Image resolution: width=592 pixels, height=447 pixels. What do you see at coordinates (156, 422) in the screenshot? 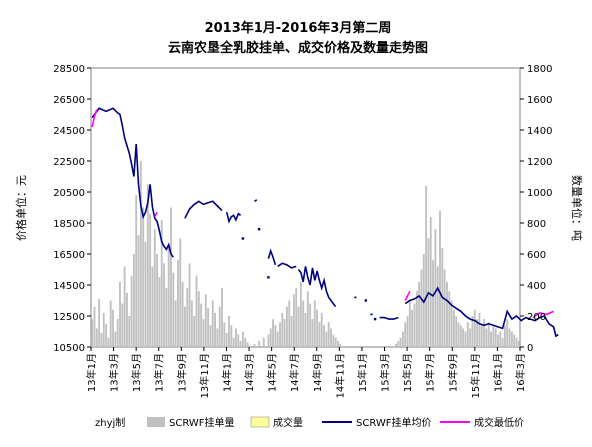
I see `legend-swatch-listing-volume` at bounding box center [156, 422].